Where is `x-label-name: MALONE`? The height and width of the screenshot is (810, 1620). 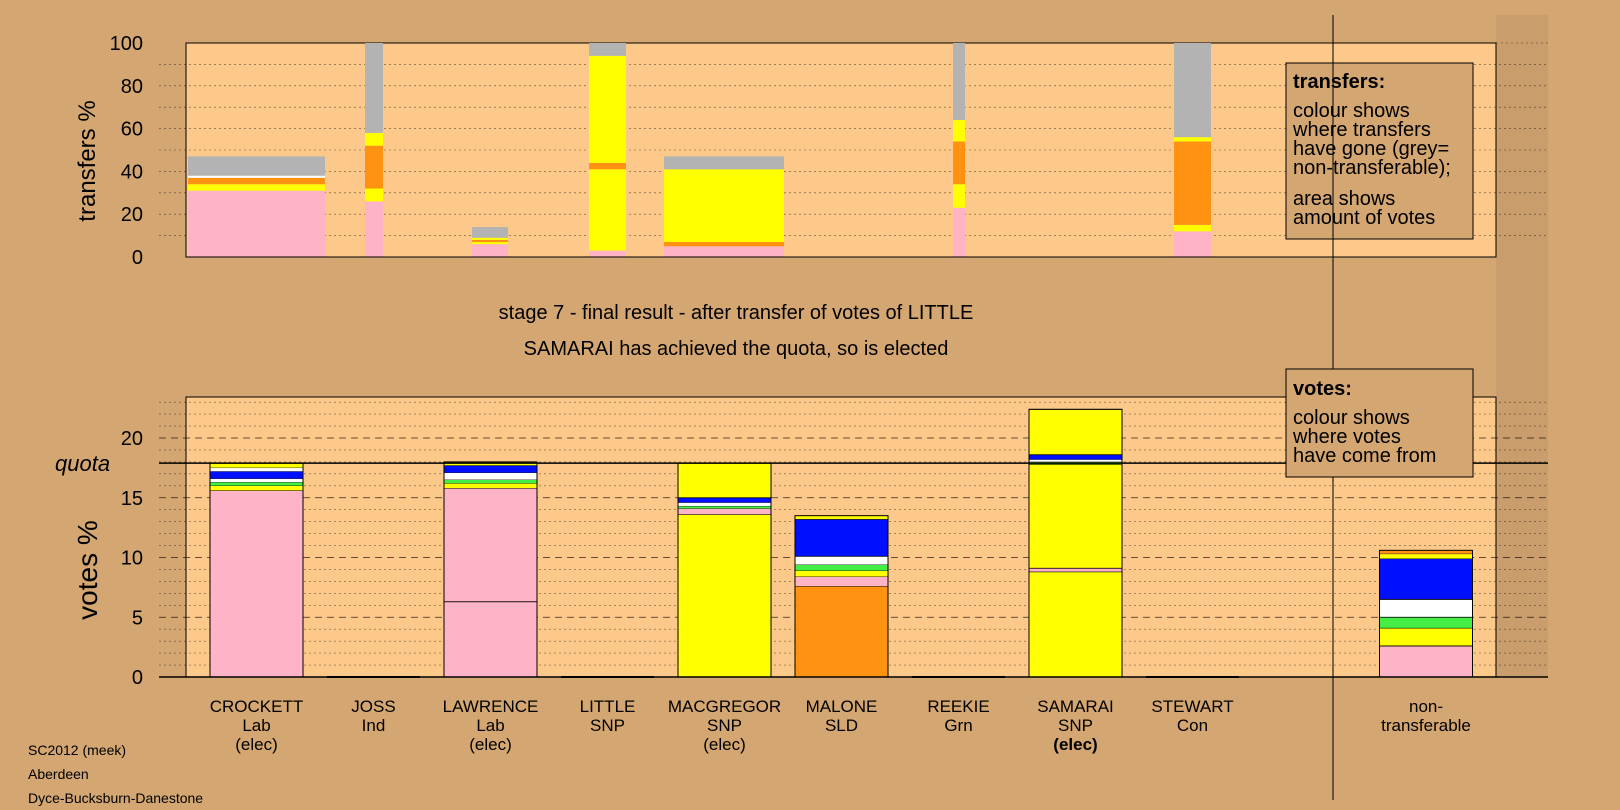 x-label-name: MALONE is located at coordinates (842, 706).